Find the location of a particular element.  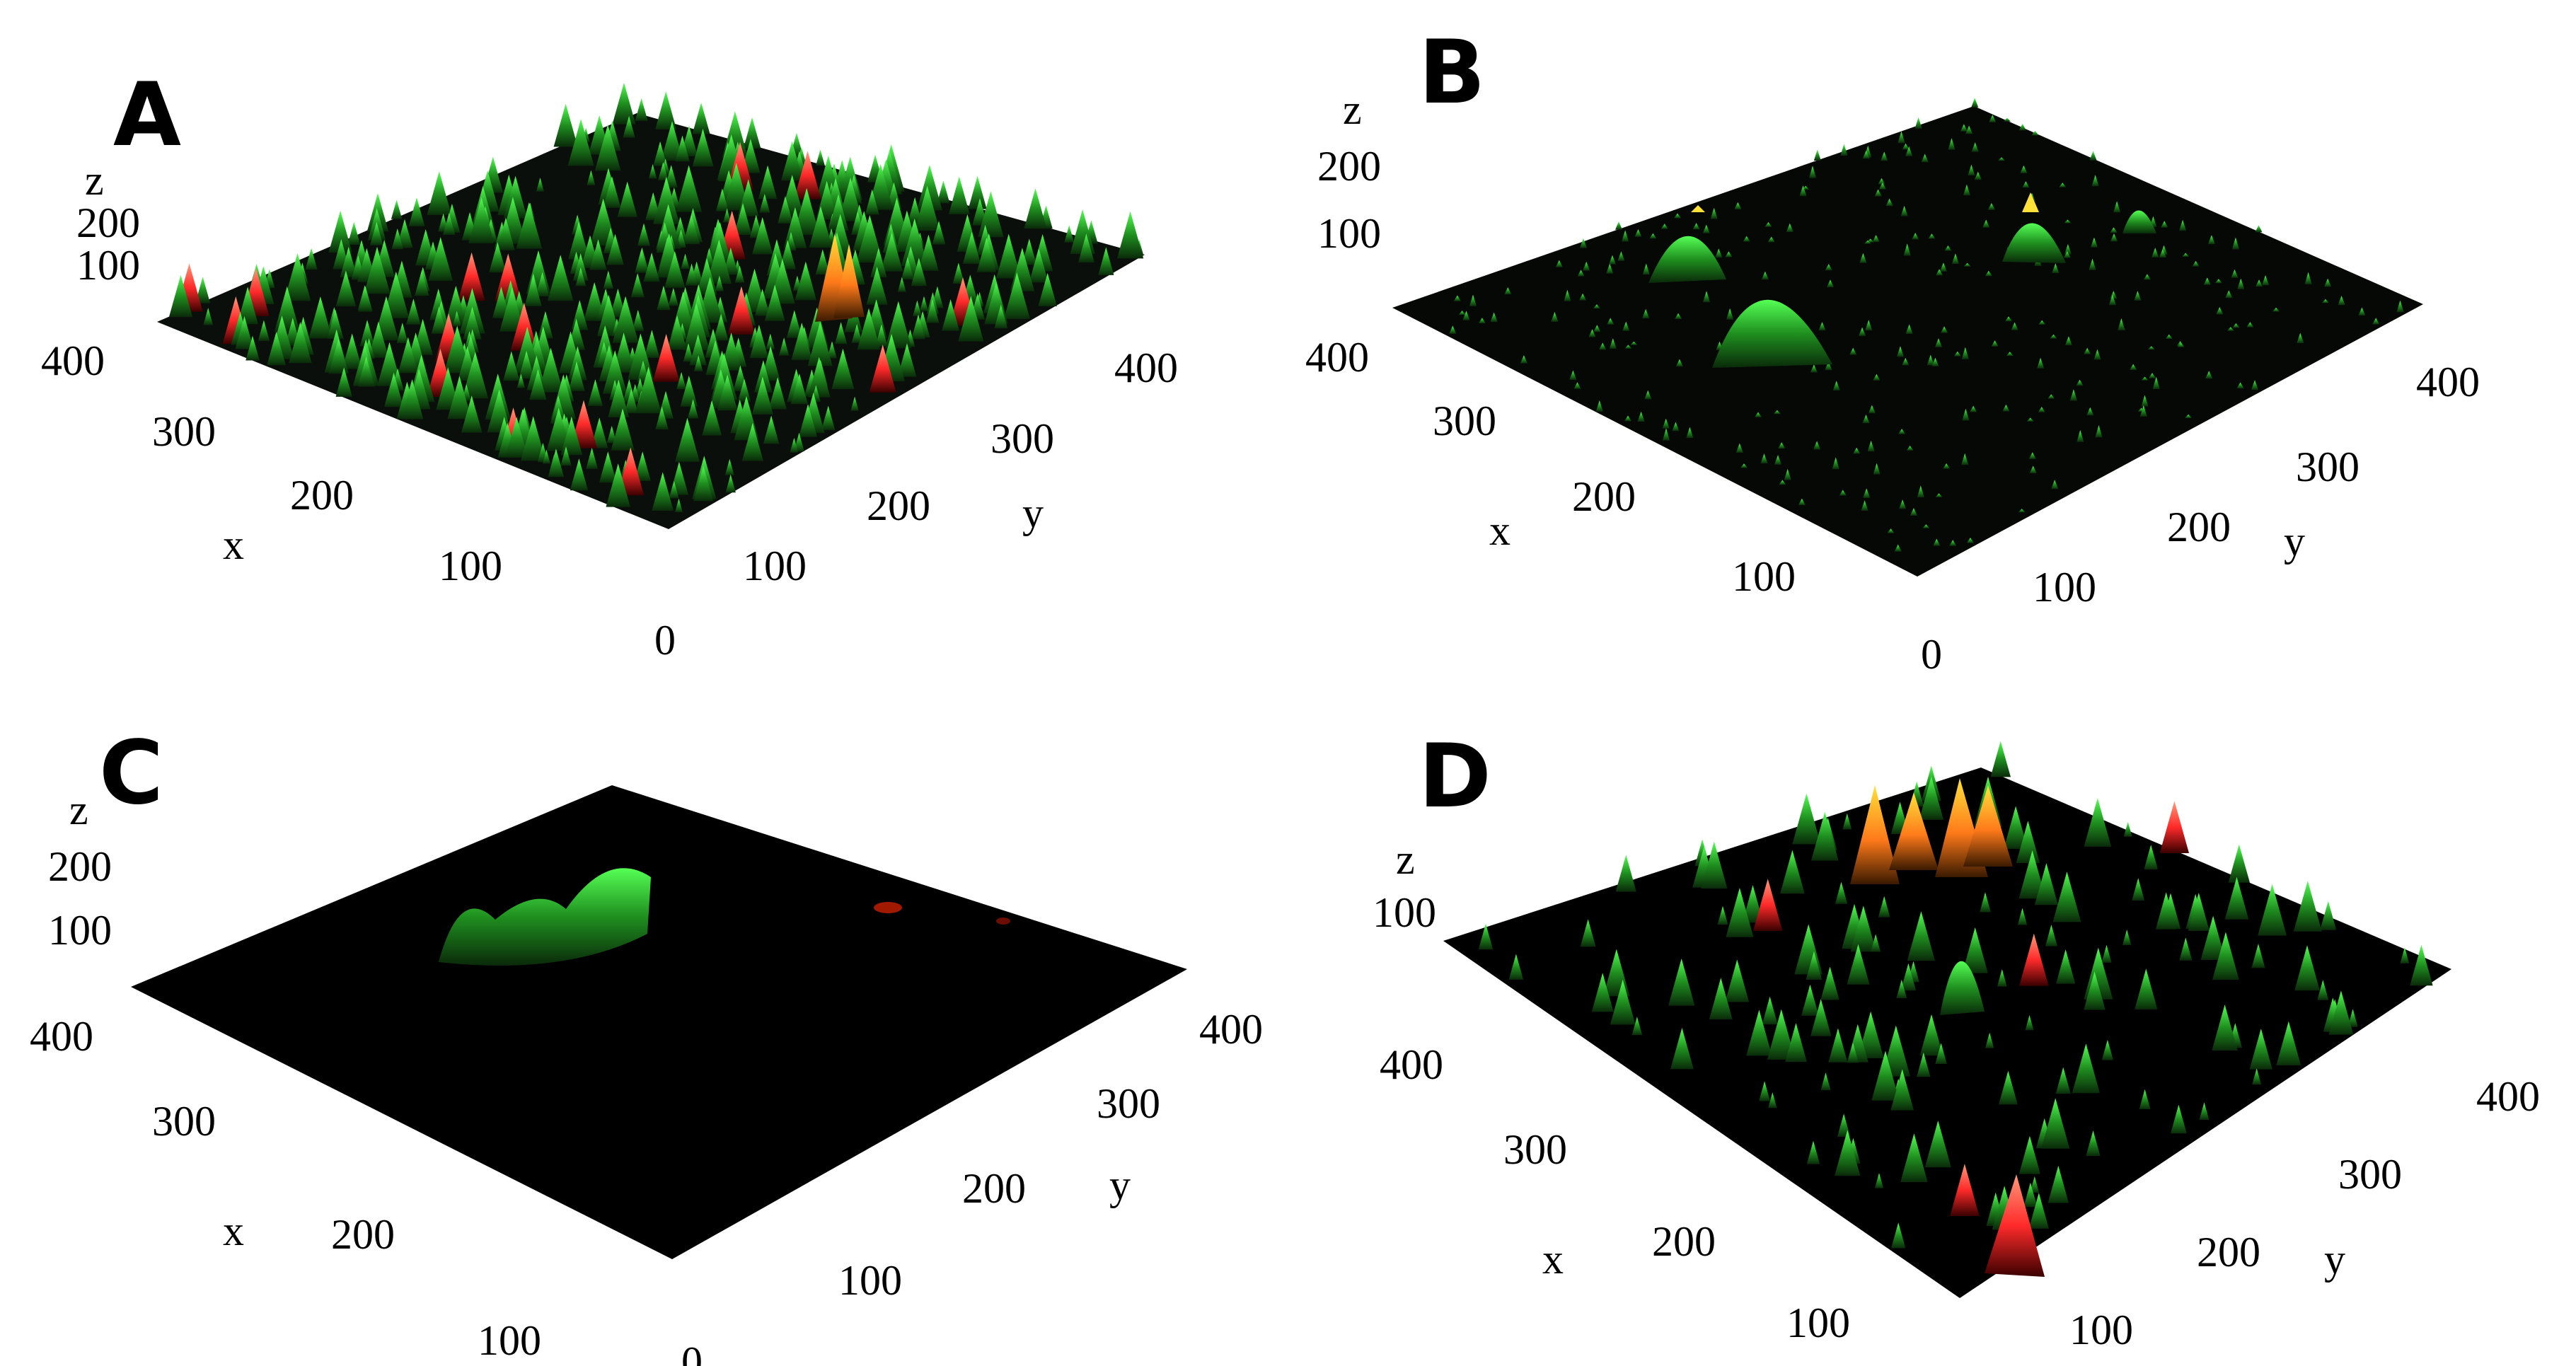

panel-a-x-title: x is located at coordinates (233, 544).